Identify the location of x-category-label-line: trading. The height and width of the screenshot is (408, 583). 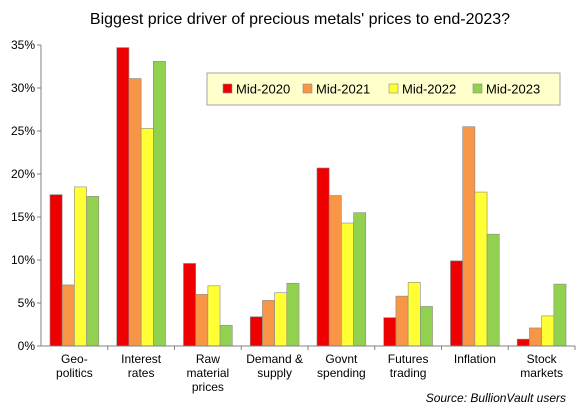
(408, 373).